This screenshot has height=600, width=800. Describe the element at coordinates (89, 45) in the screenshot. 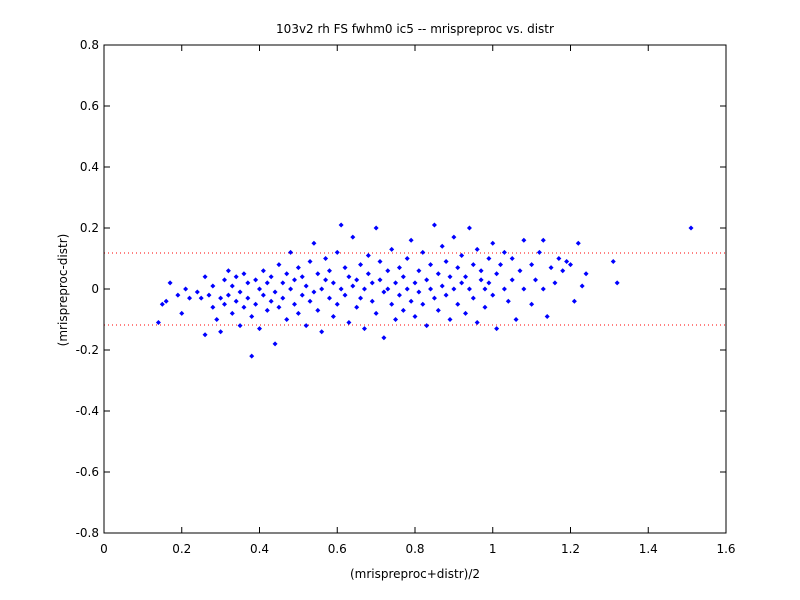

I see `y-tick-label: 0.8` at that location.